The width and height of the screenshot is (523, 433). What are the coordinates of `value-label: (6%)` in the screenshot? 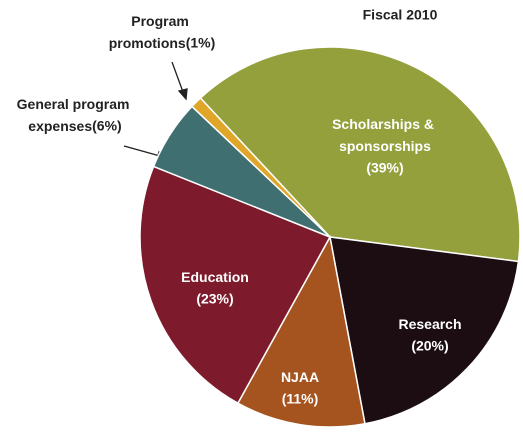 It's located at (107, 126).